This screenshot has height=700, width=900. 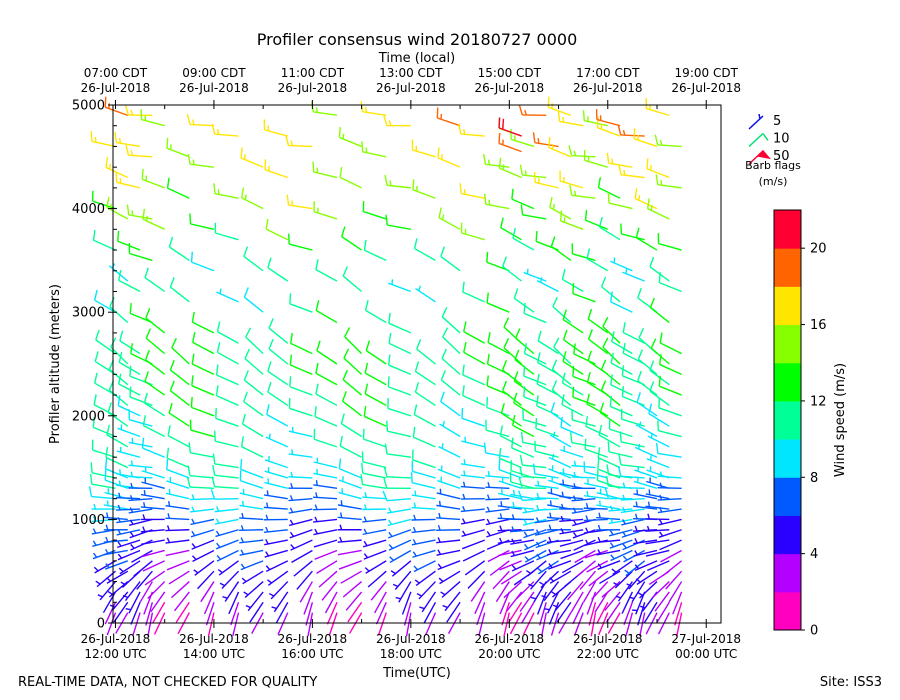 I want to click on footer-note: REAL-TIME DATA, NOT CHECKED FOR QUALITY, so click(x=167, y=682).